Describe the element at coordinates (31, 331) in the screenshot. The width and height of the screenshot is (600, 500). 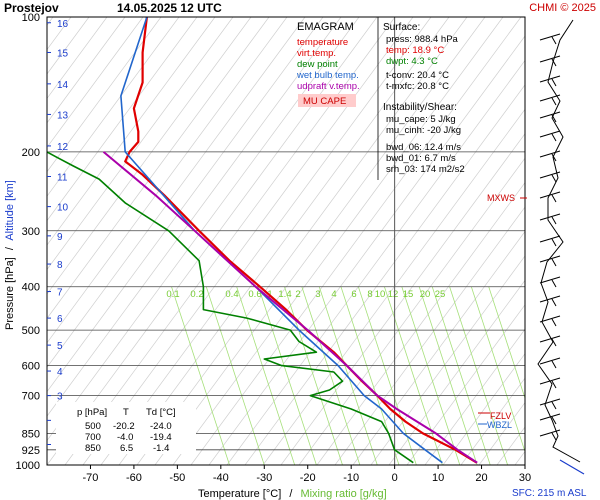
I see `pressure-tick-label: 500` at that location.